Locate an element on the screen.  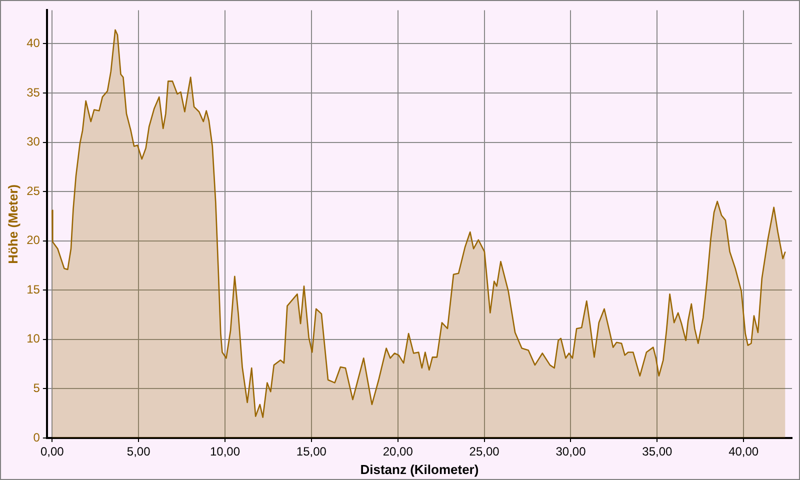
y-tick-label: 0 is located at coordinates (36, 437).